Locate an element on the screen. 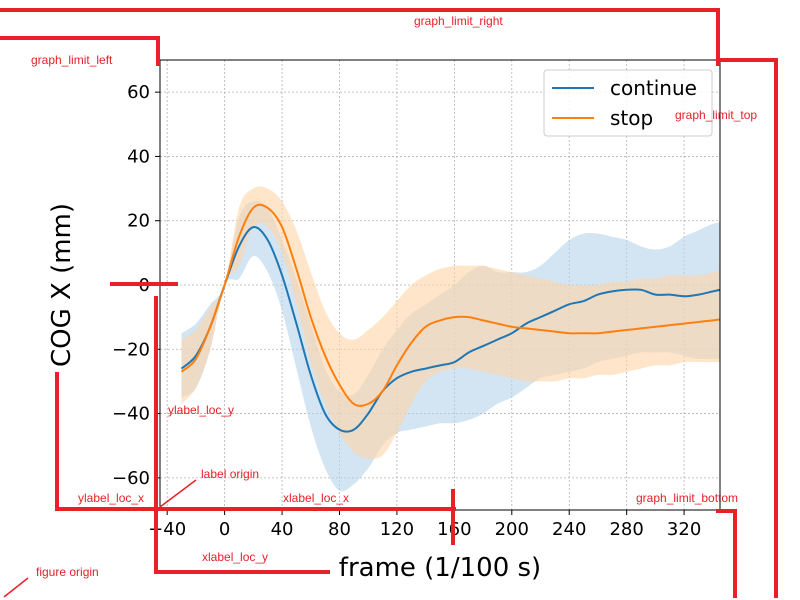 This screenshot has width=800, height=600. figure-origin-pointer is located at coordinates (16, 587).